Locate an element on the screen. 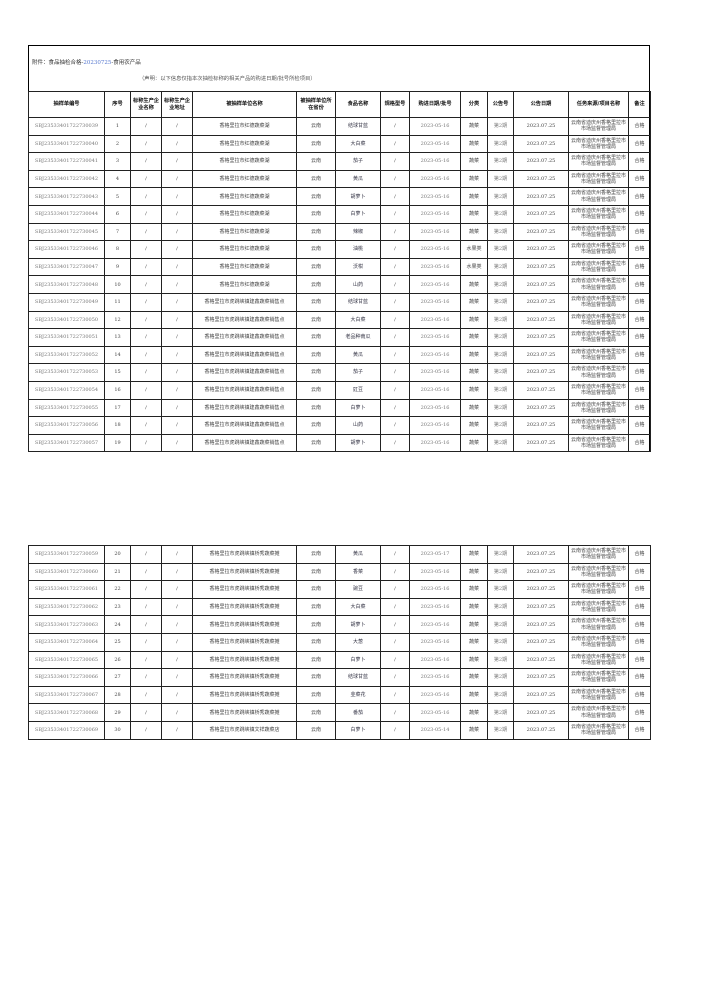 This screenshot has height=1000, width=707. cell-serial-no: 4 is located at coordinates (117, 179).